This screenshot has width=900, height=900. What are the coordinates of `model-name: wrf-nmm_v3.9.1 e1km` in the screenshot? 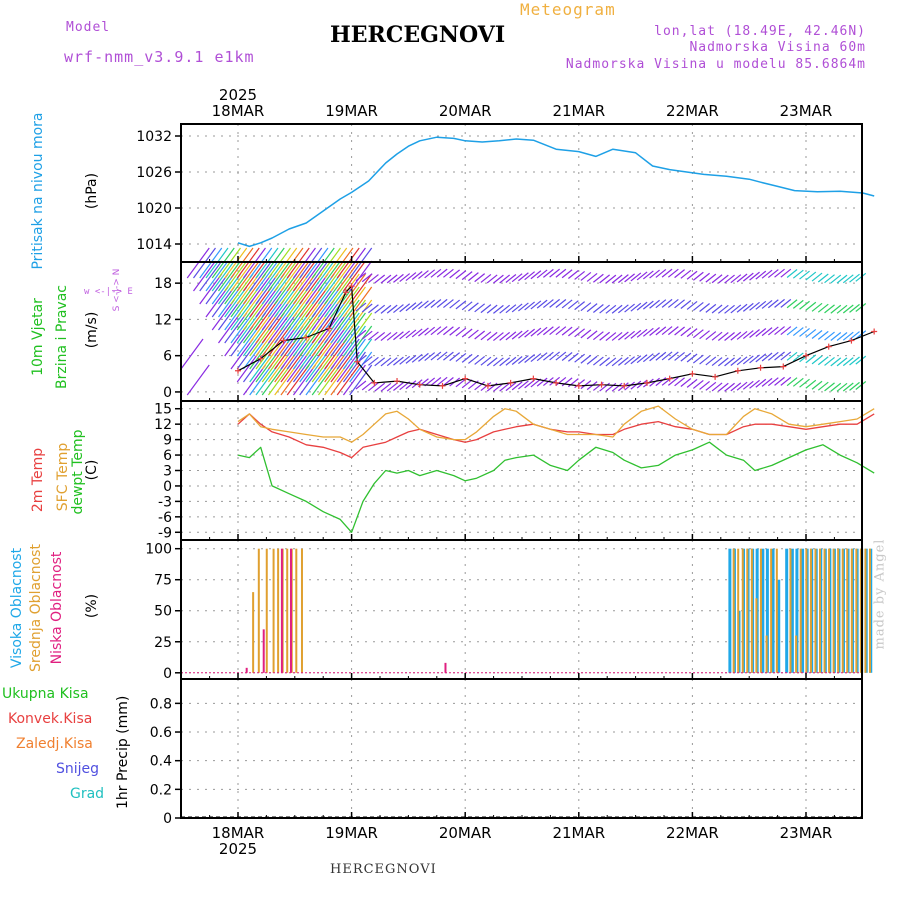 It's located at (159, 57).